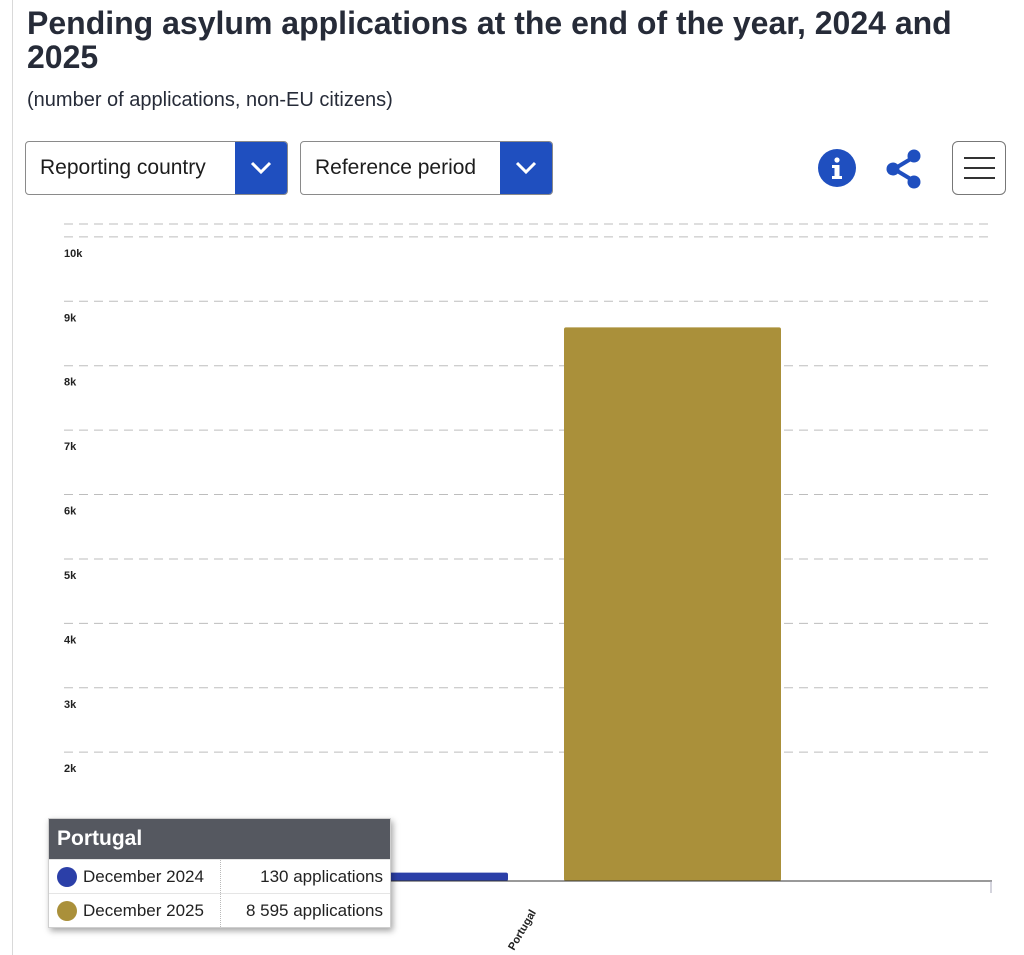  Describe the element at coordinates (321, 876) in the screenshot. I see `tooltip-series-value: 130 applications` at that location.